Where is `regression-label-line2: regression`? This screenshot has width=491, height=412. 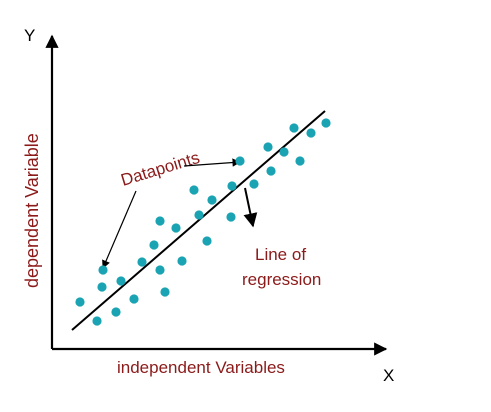 regression-label-line2: regression is located at coordinates (281, 279).